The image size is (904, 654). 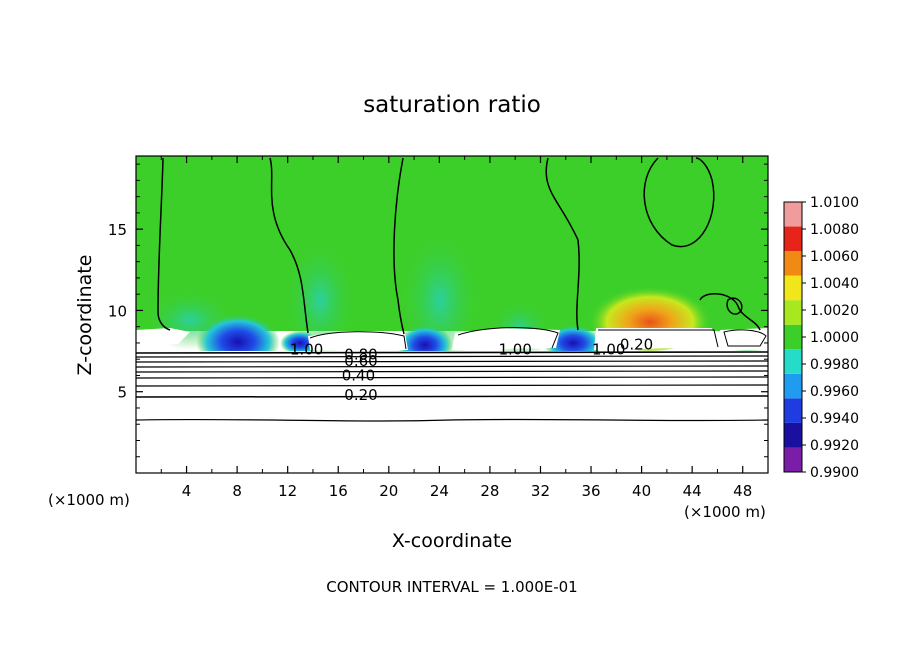 I want to click on x-tick-label: 12, so click(x=287, y=491).